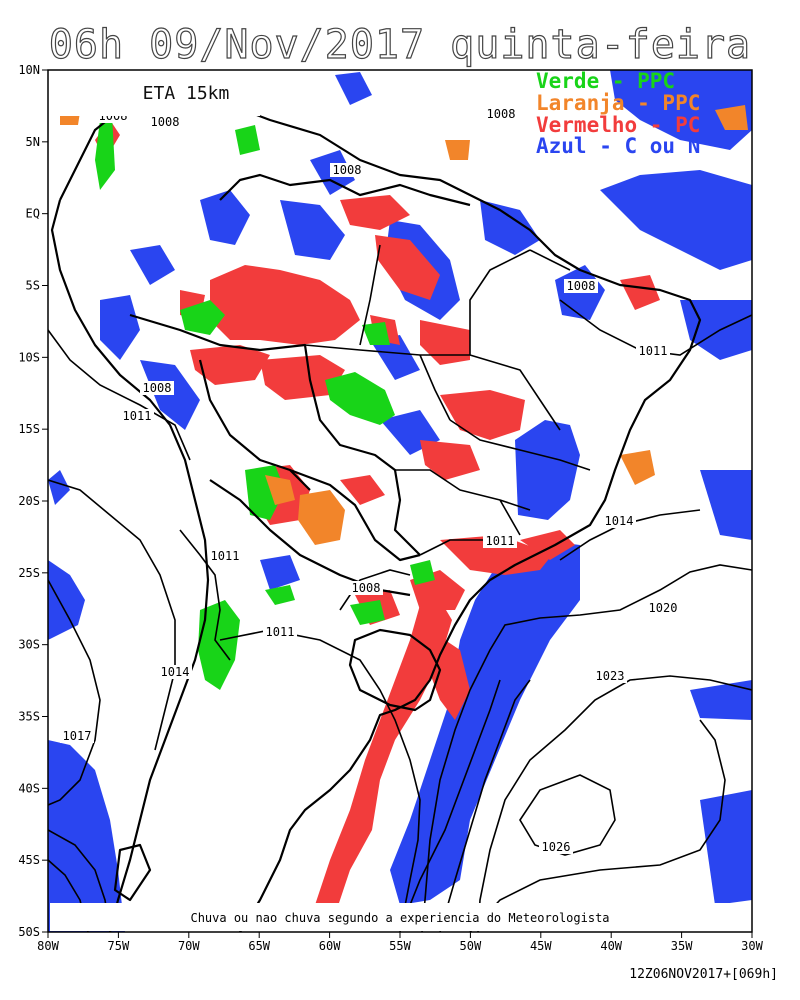 The image size is (800, 1000). Describe the element at coordinates (541, 946) in the screenshot. I see `lon-tick-label: 45W` at that location.